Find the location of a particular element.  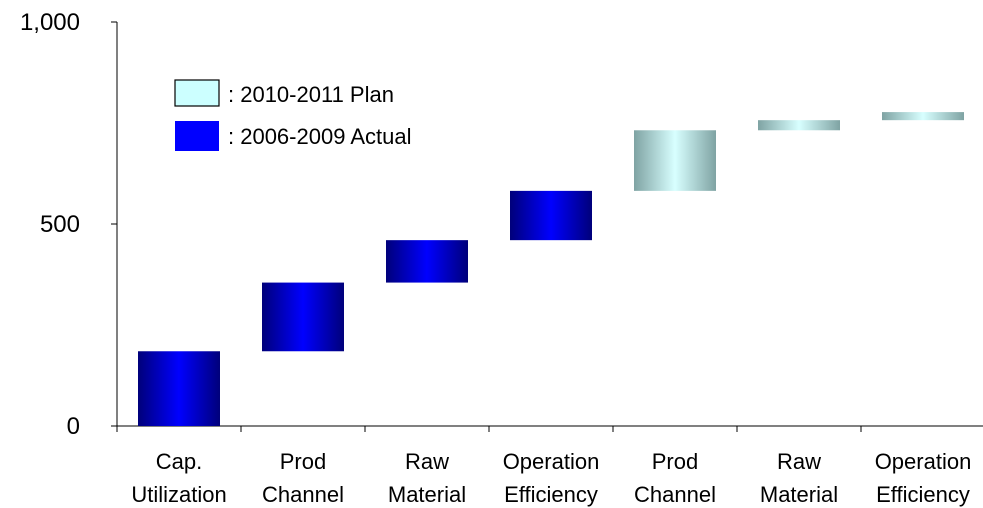

y-tick-label: 1,000 is located at coordinates (50, 22).